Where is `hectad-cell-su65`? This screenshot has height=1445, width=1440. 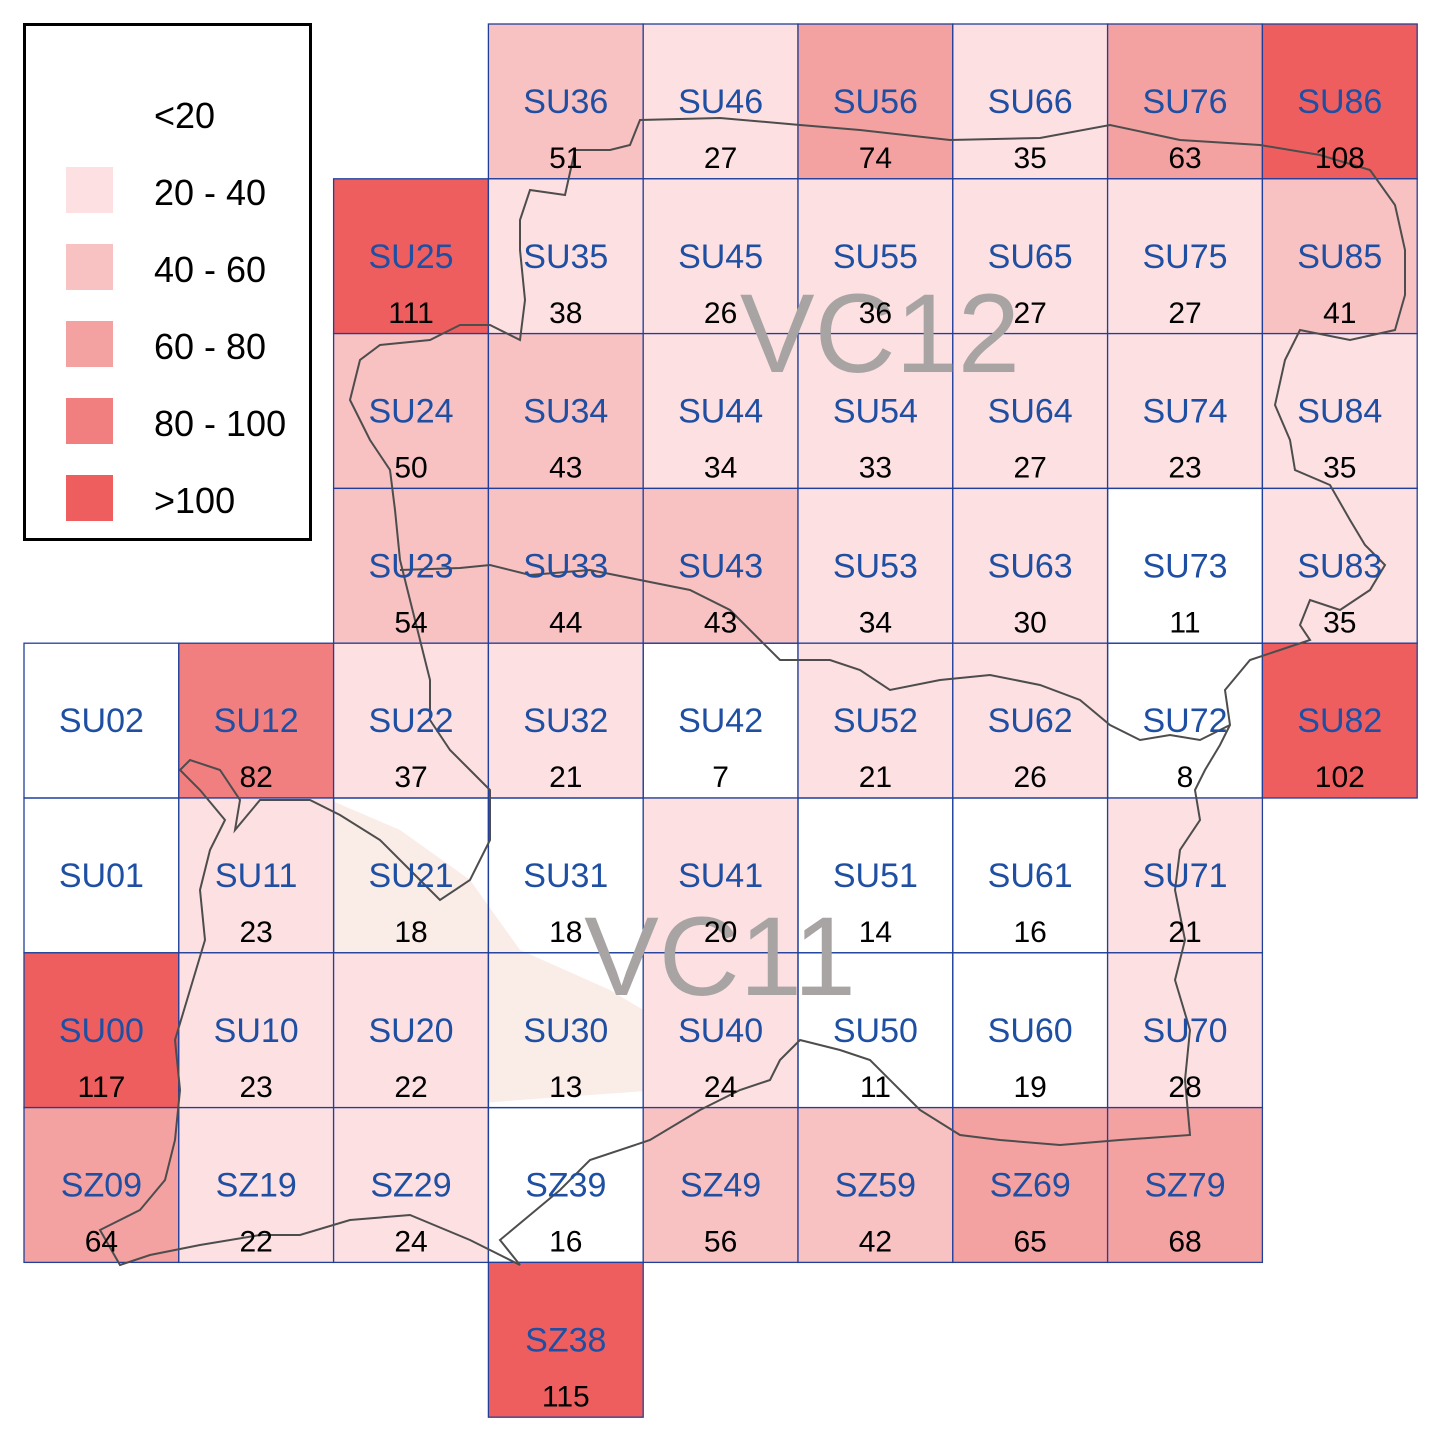
hectad-cell-su65 is located at coordinates (1030, 256).